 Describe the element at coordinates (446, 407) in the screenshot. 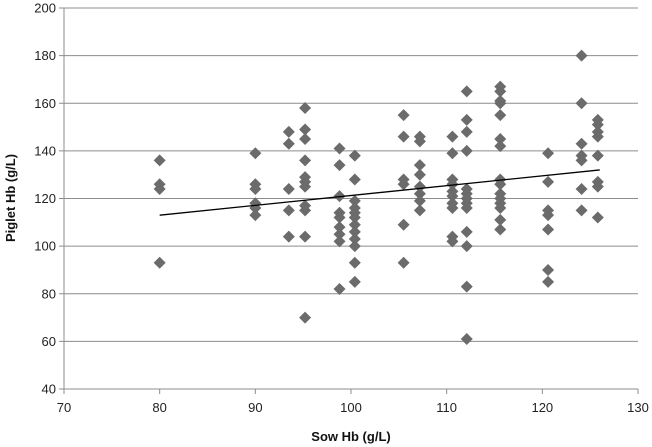

I see `x-tick-label: 110` at that location.